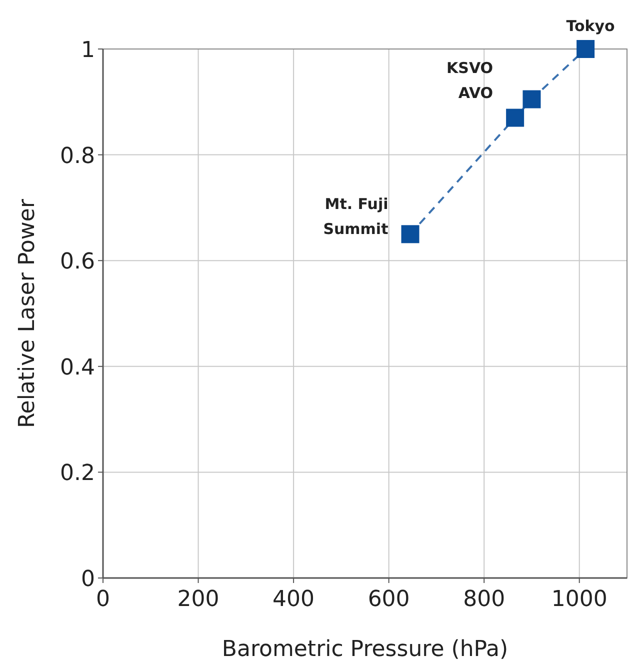 This screenshot has width=633, height=668. Describe the element at coordinates (389, 599) in the screenshot. I see `x-tick-label: 600` at that location.